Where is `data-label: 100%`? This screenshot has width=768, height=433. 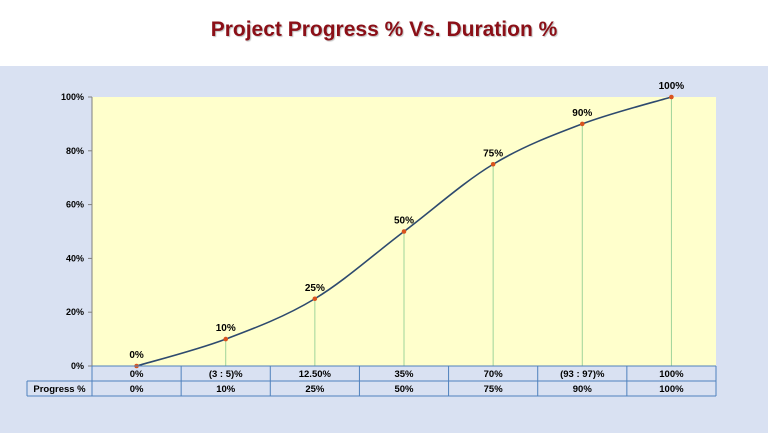
data-label: 100% is located at coordinates (672, 86).